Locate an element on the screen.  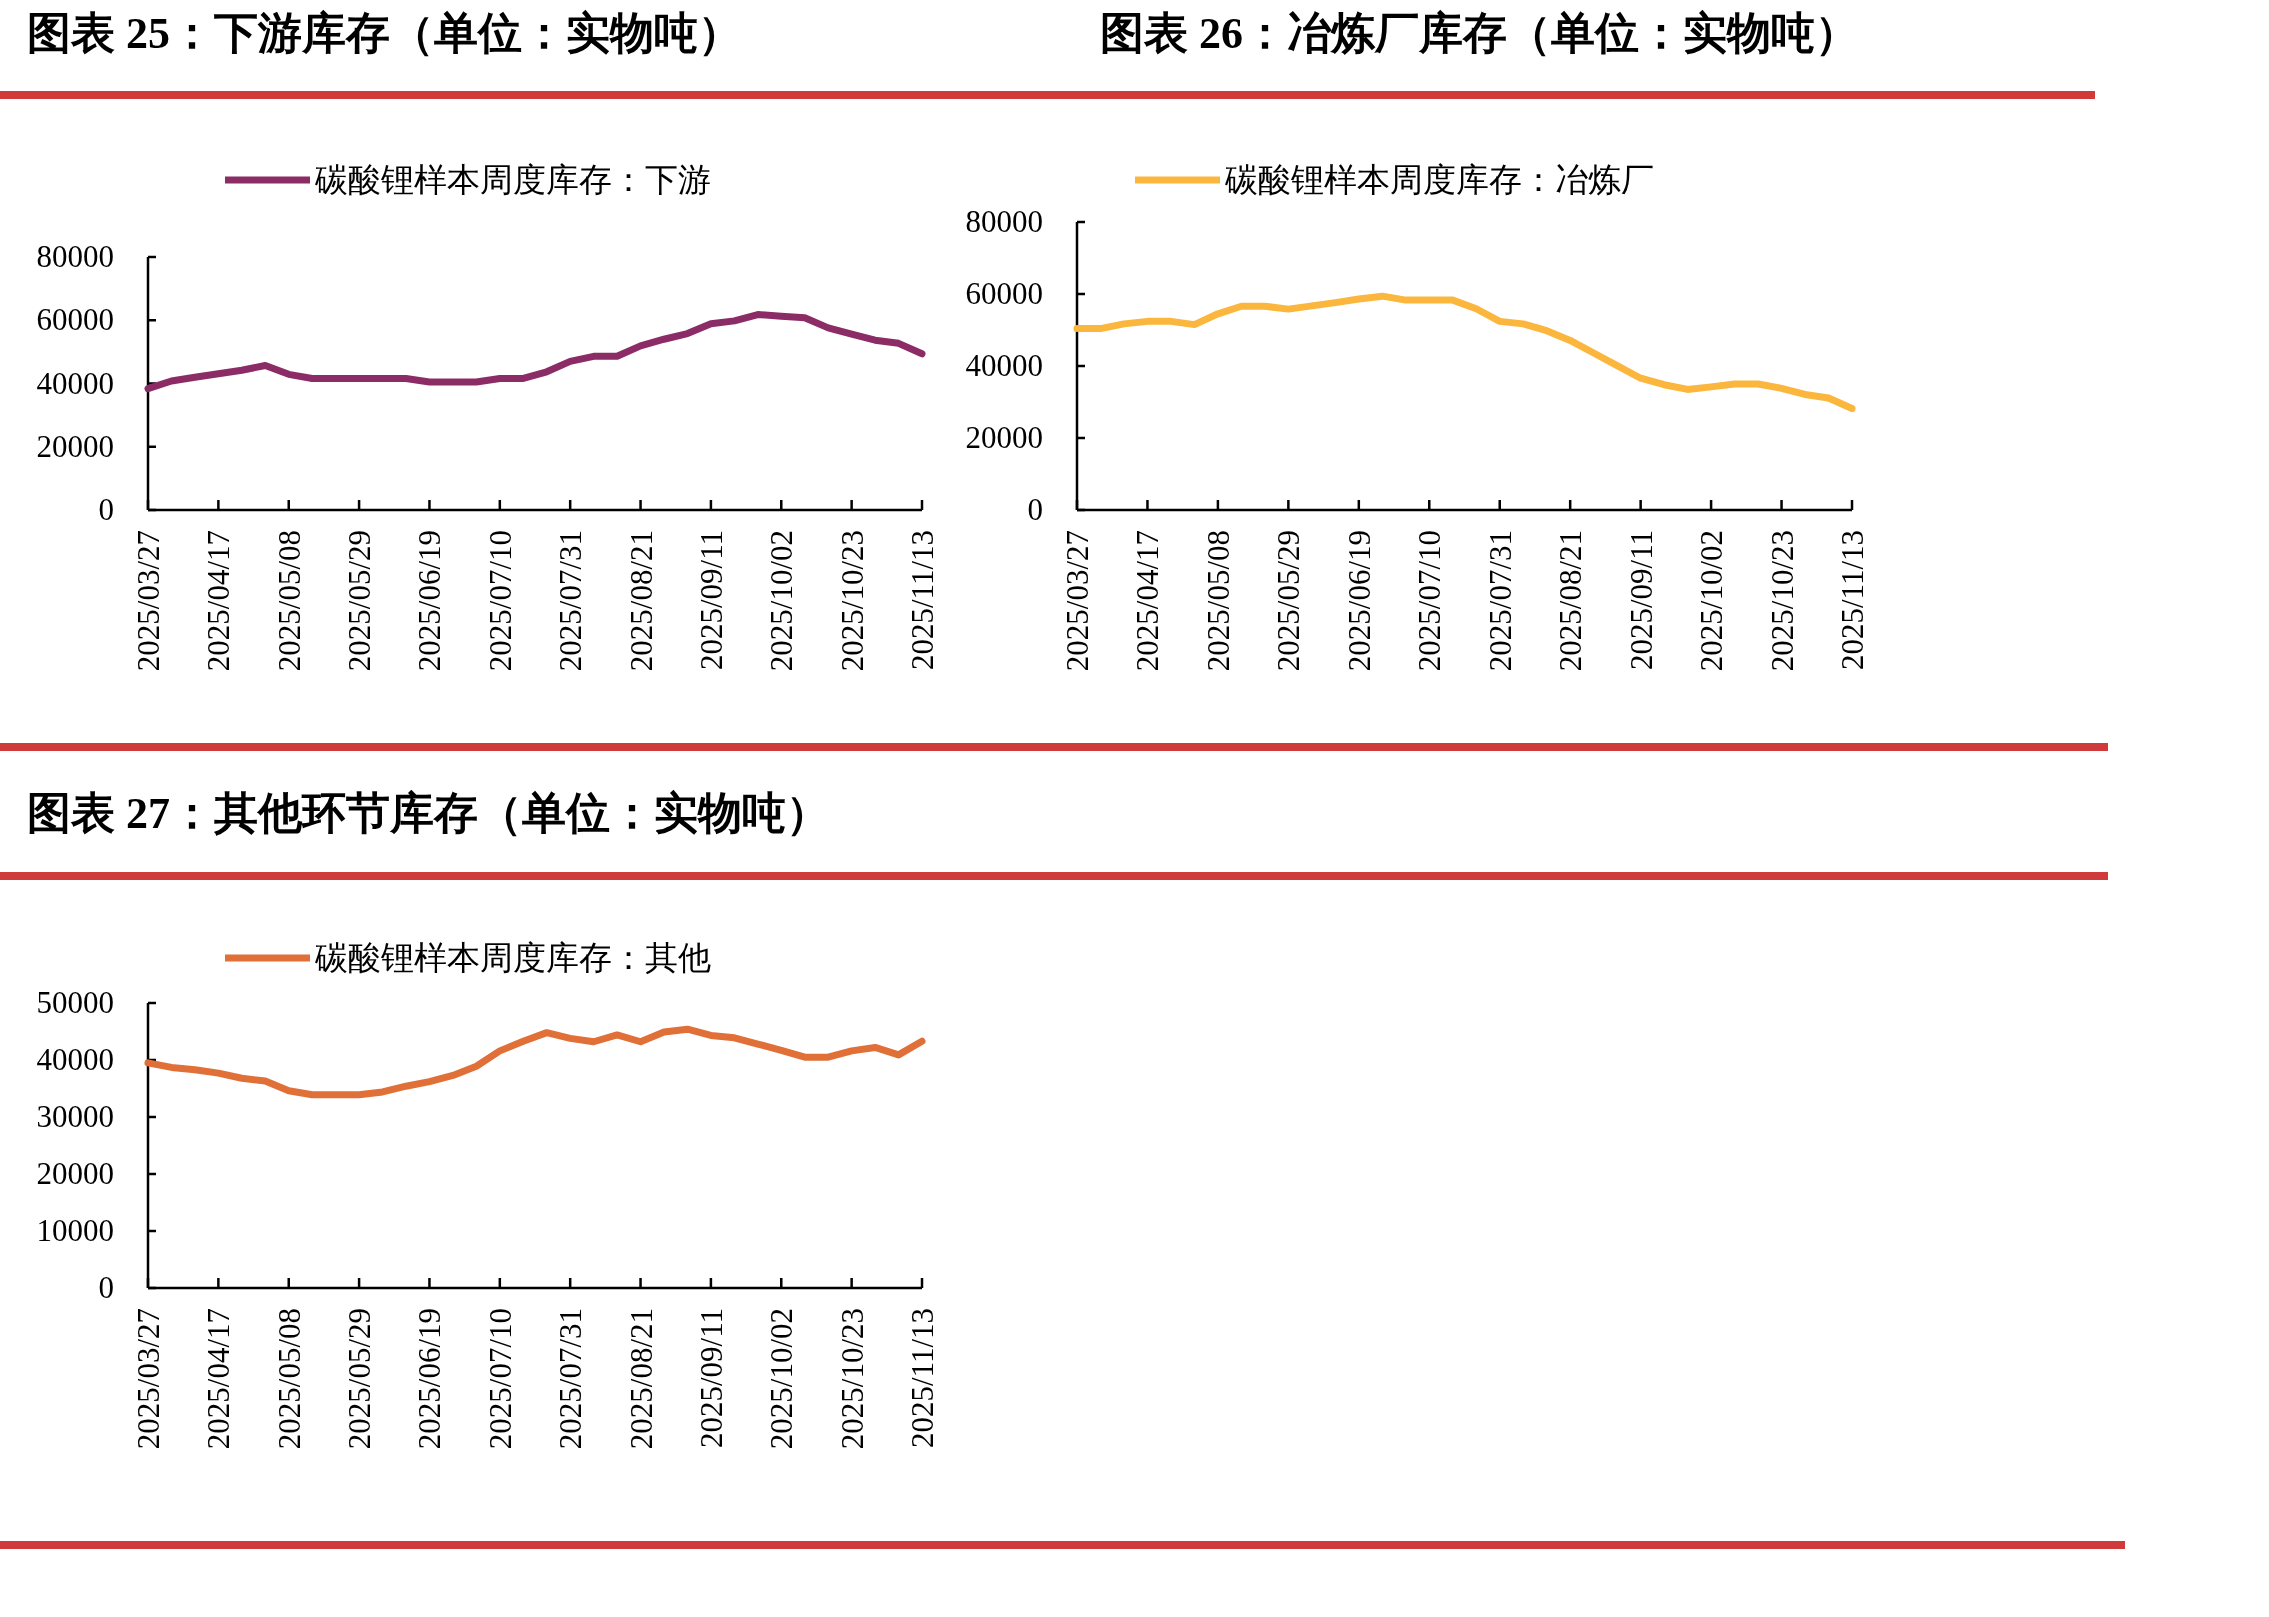
chart-title: 图表 26：冶炼厂库存（单位：实物吨） is located at coordinates (1479, 33).